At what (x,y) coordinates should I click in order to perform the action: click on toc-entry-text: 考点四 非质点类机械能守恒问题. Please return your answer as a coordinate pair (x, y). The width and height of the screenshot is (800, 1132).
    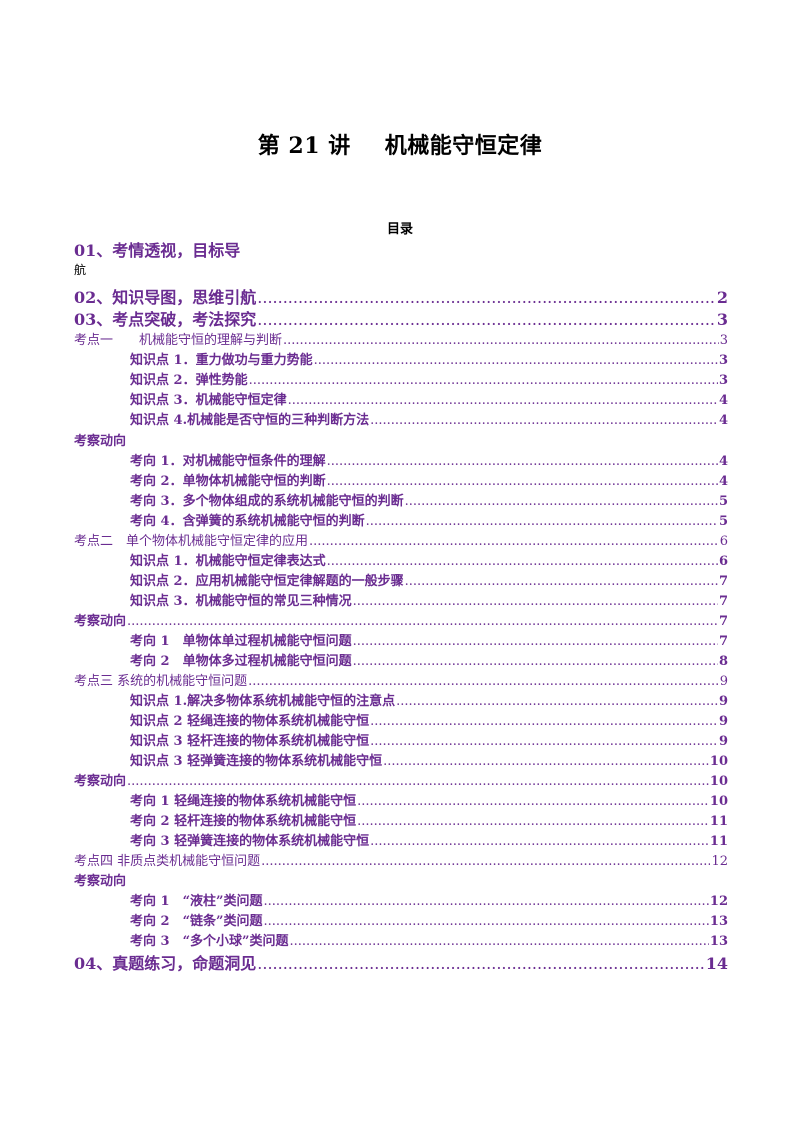
    Looking at the image, I should click on (167, 861).